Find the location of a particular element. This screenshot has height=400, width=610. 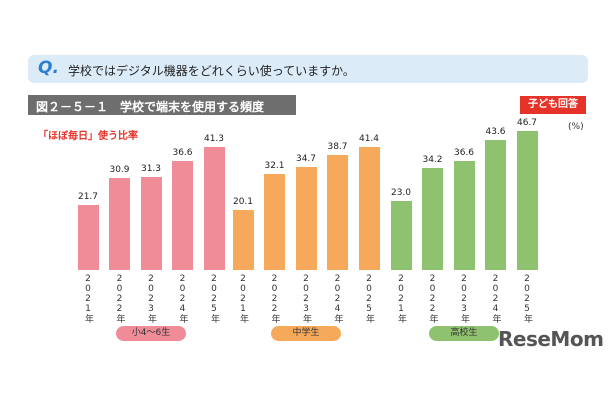

value-label: 46.7 is located at coordinates (527, 122).